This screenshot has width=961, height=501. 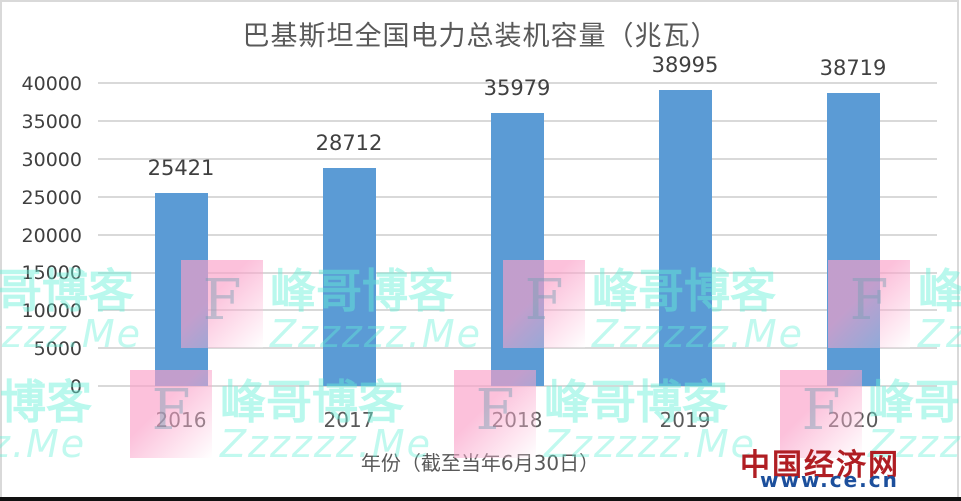 What do you see at coordinates (51, 84) in the screenshot?
I see `y-tick-label: 40000` at bounding box center [51, 84].